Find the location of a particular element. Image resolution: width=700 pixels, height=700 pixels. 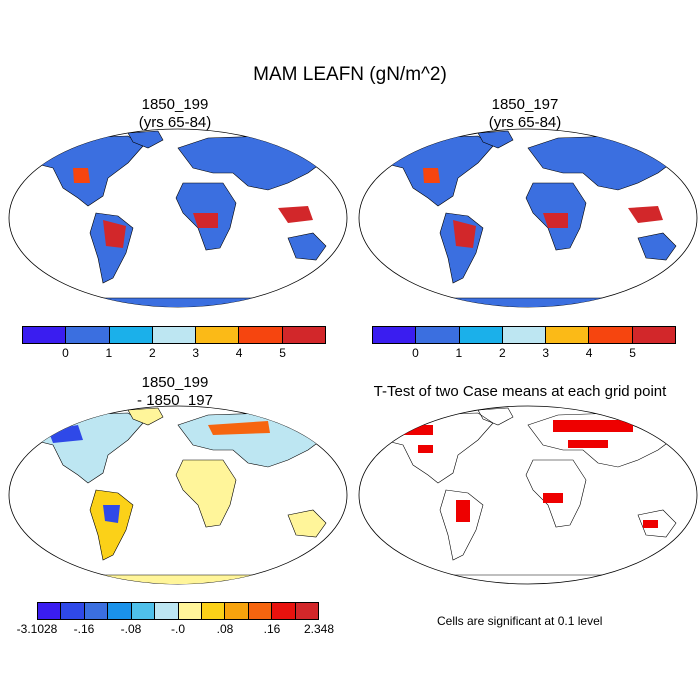

colorbar-tick-label: .16 is located at coordinates (272, 629).